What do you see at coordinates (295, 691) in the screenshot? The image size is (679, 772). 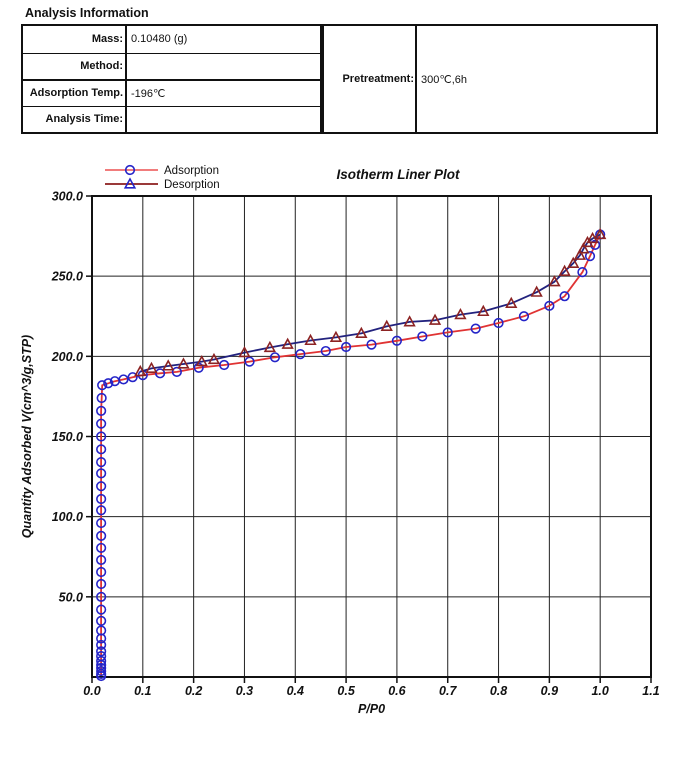 I see `x-tick-label: 0.4` at bounding box center [295, 691].